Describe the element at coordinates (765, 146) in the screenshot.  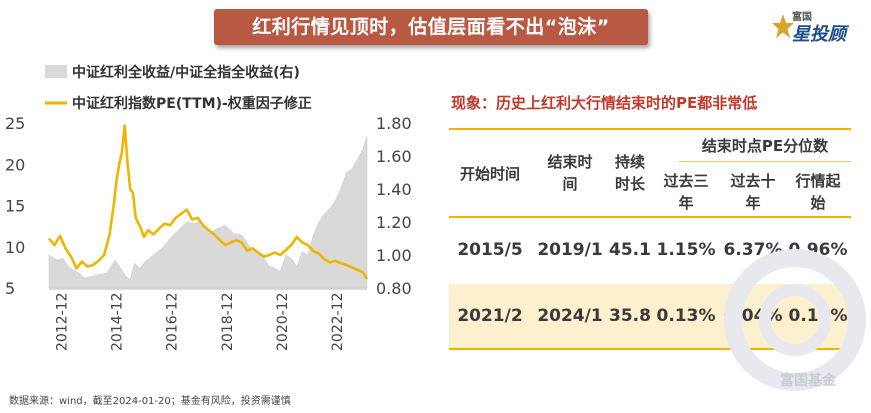
I see `group-header: 结束时点PE分位数` at that location.